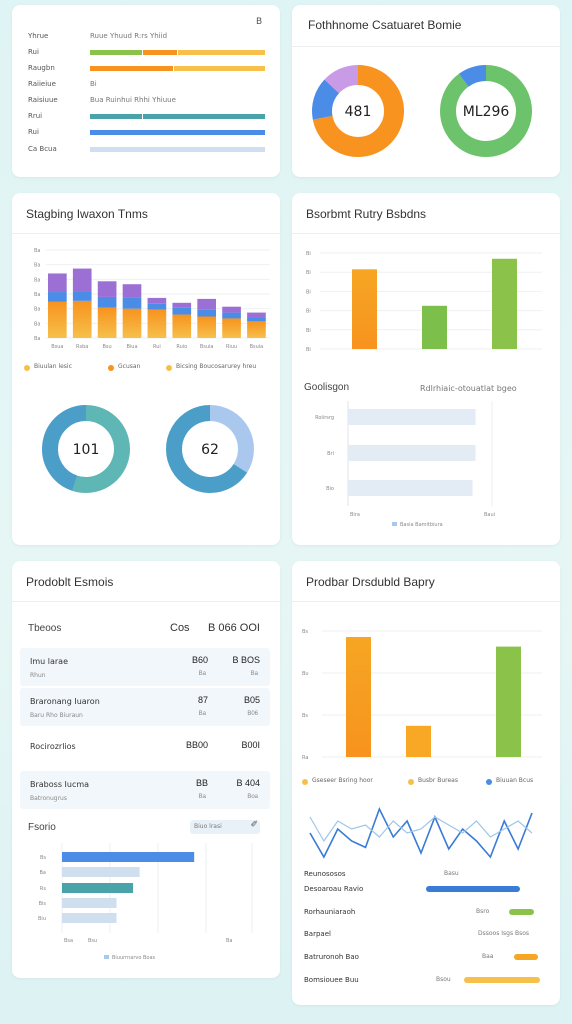  I want to click on row-text: Bi, so click(93, 84).